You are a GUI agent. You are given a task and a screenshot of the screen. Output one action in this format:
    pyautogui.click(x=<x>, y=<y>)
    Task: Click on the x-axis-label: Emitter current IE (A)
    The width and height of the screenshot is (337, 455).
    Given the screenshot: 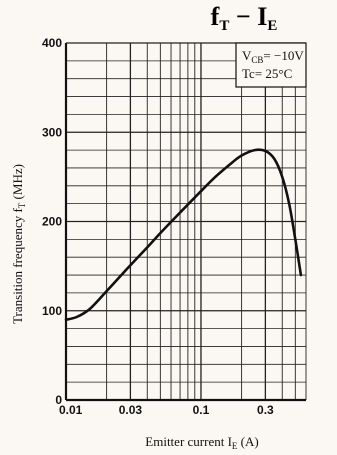 What is the action you would take?
    pyautogui.click(x=201, y=442)
    